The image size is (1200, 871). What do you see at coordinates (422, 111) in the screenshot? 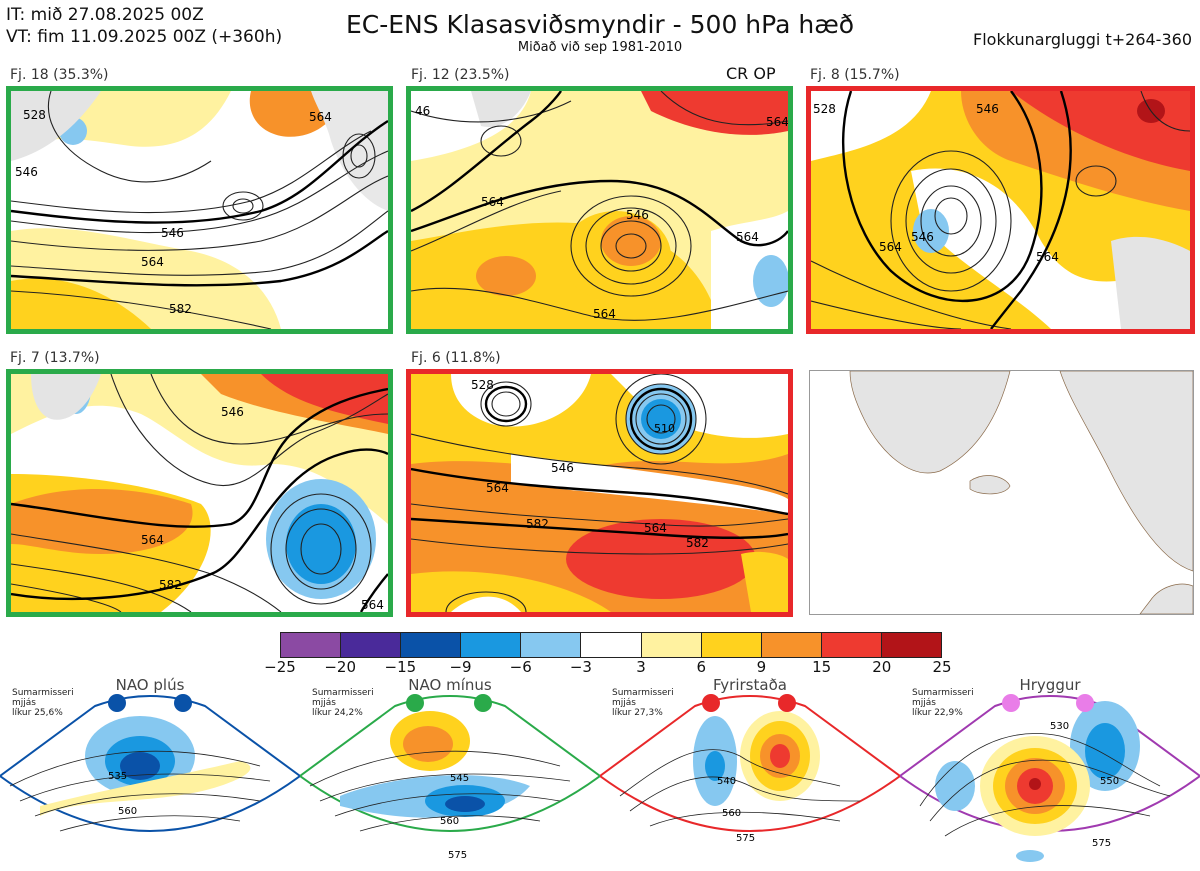
I see `contour-label: 46` at bounding box center [422, 111].